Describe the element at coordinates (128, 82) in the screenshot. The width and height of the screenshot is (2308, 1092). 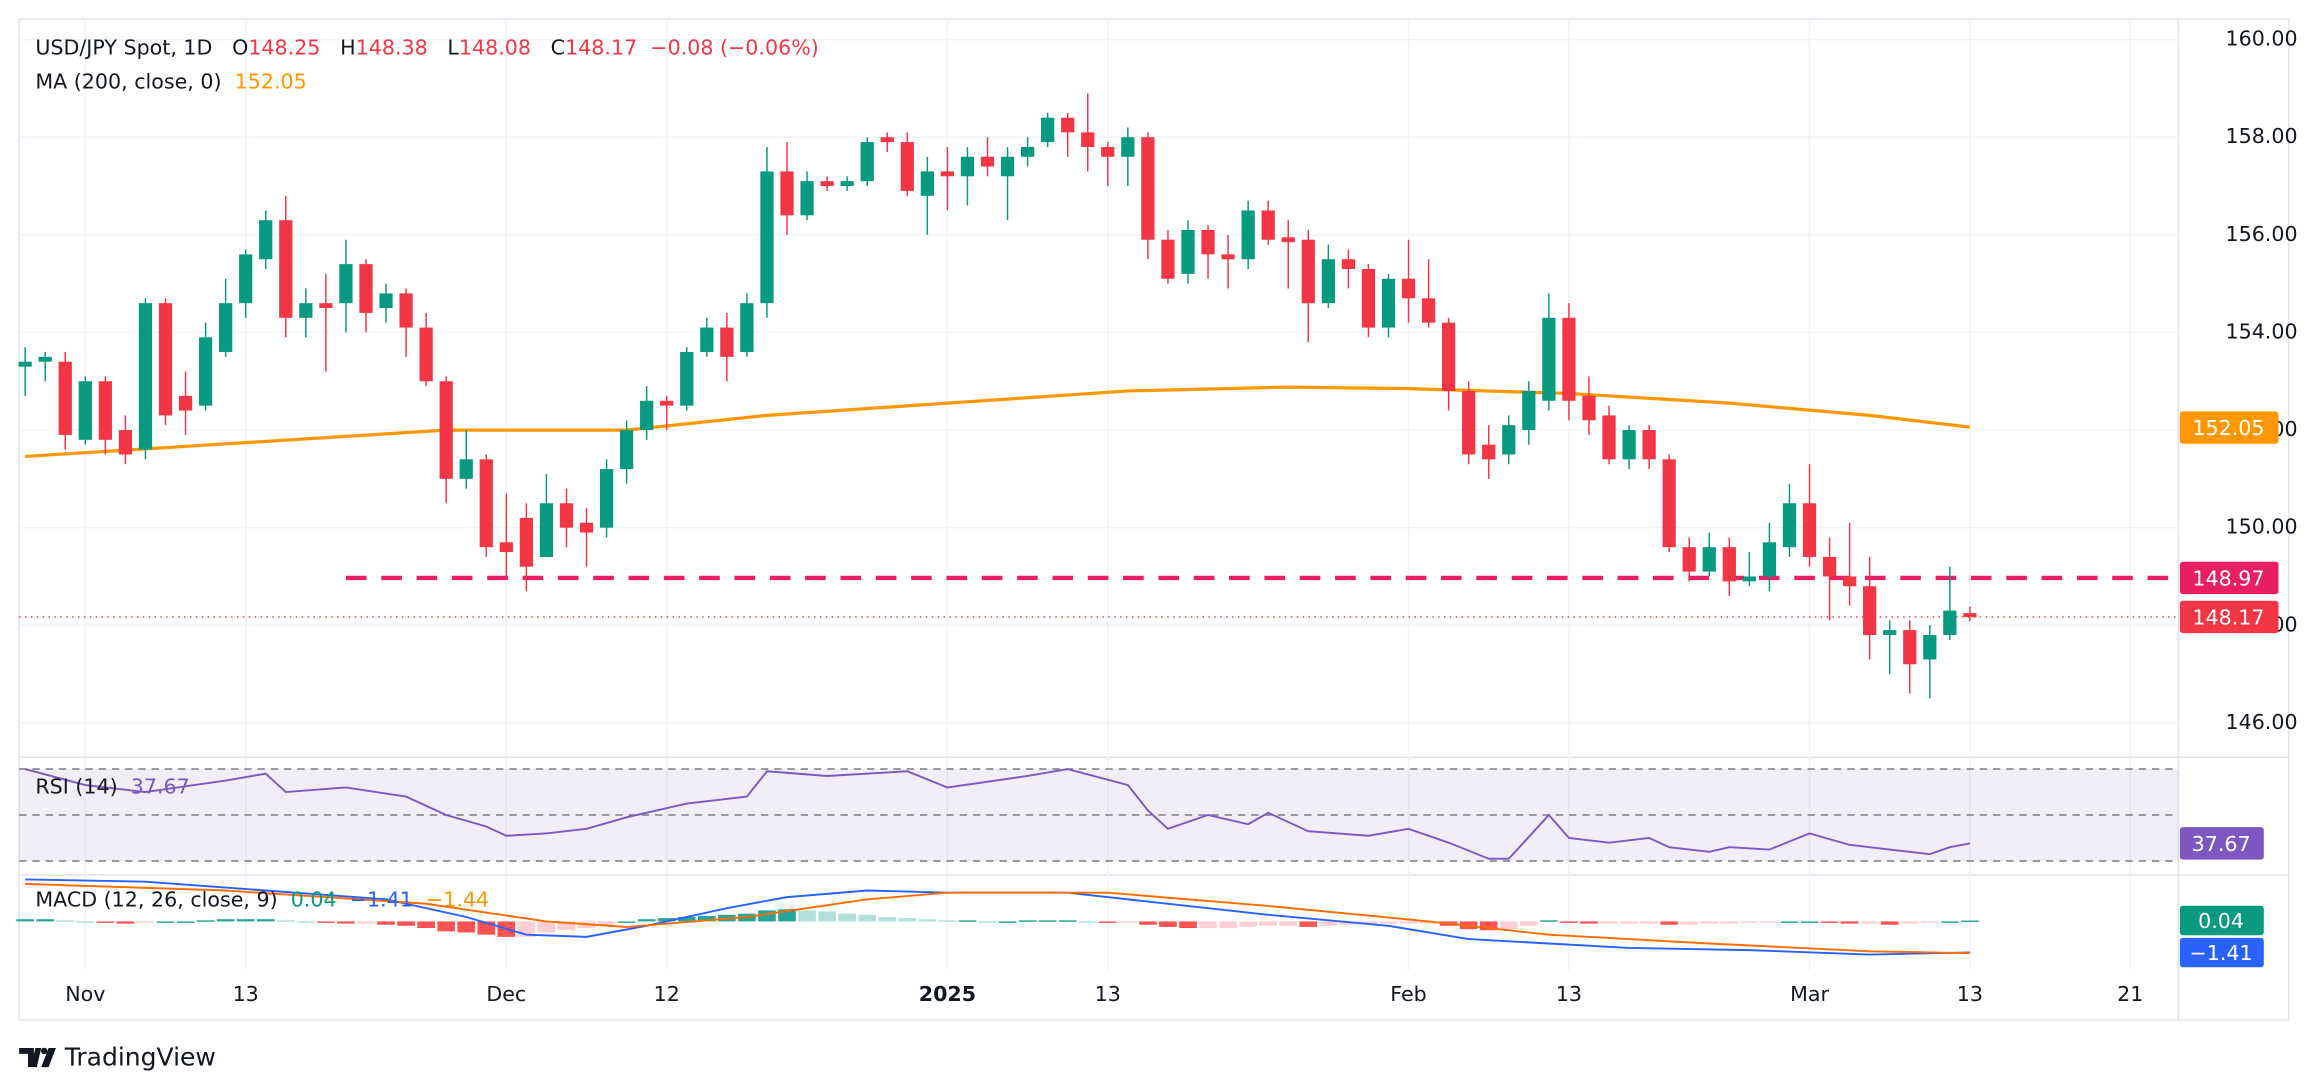
I see `ma-label: MA (200, close, 0)` at that location.